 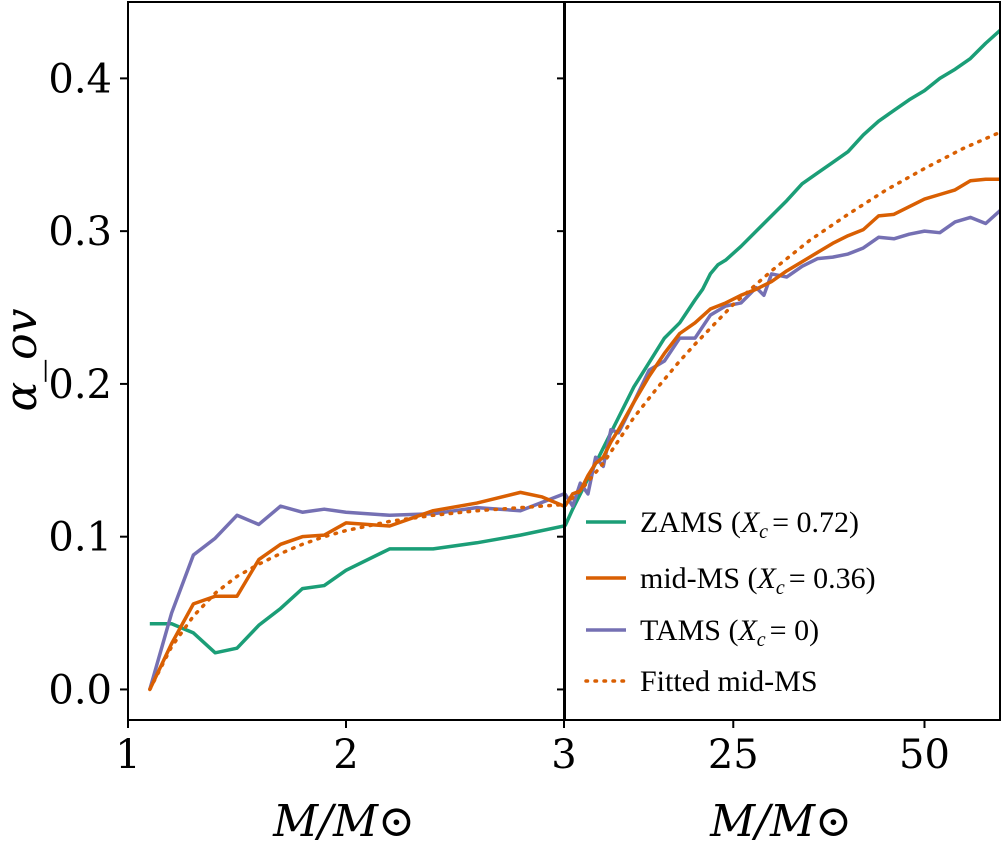 What do you see at coordinates (733, 755) in the screenshot?
I see `xtick-label-right: 25` at bounding box center [733, 755].